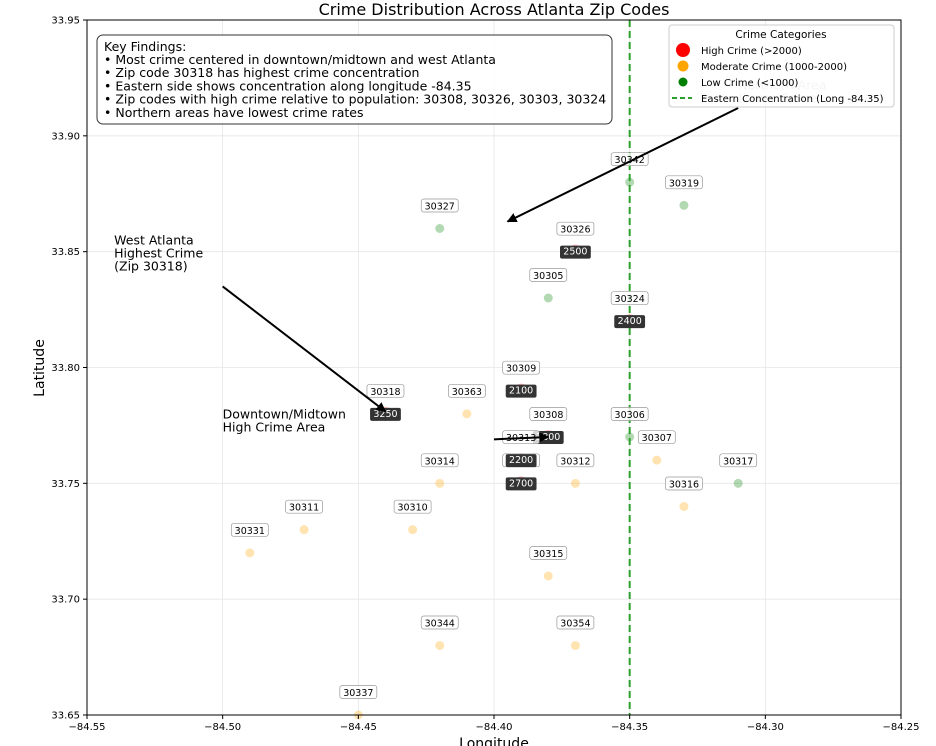 The height and width of the screenshot is (746, 936). I want to click on x-tick-label: −84.40, so click(493, 727).